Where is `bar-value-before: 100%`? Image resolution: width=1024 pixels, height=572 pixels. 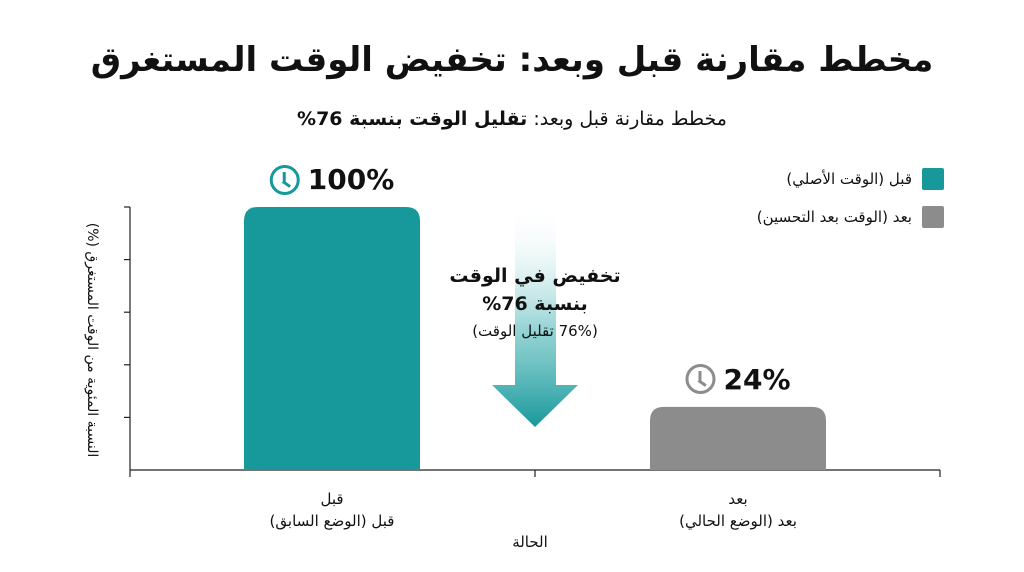
bar-value-before: 100% is located at coordinates (351, 179).